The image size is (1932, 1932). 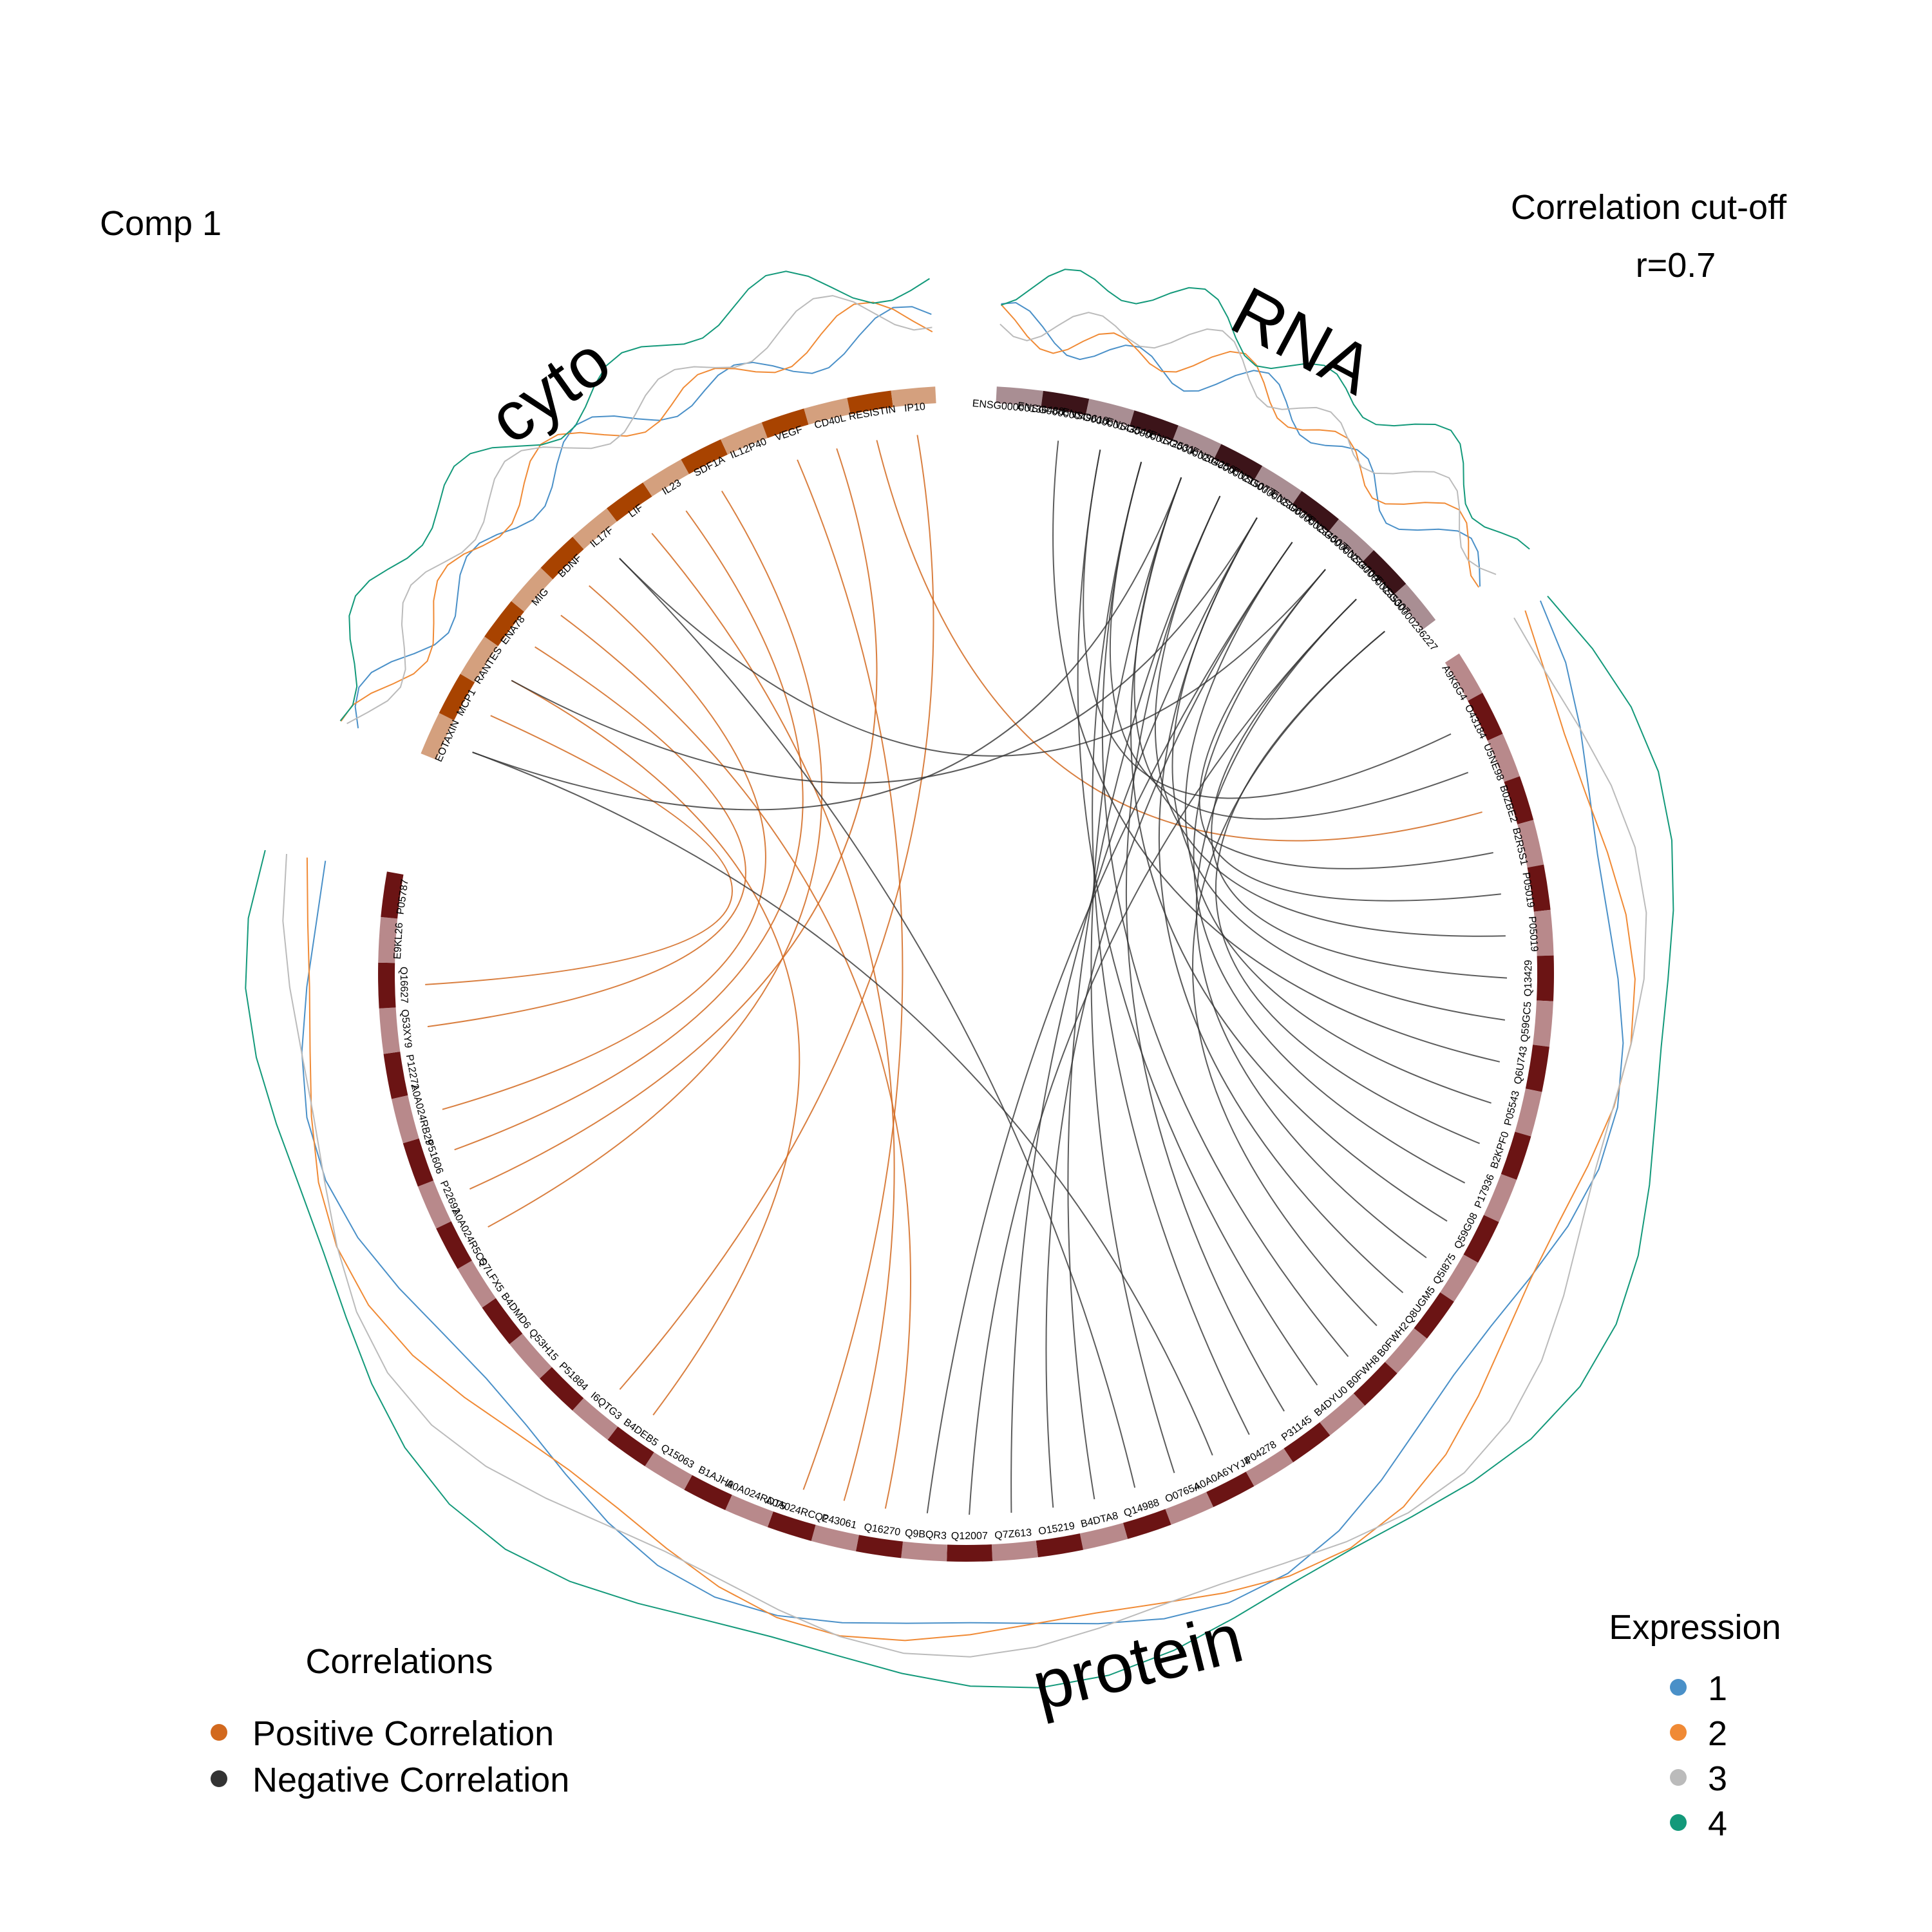 I want to click on cyto-feature-label: IP10, so click(x=914, y=407).